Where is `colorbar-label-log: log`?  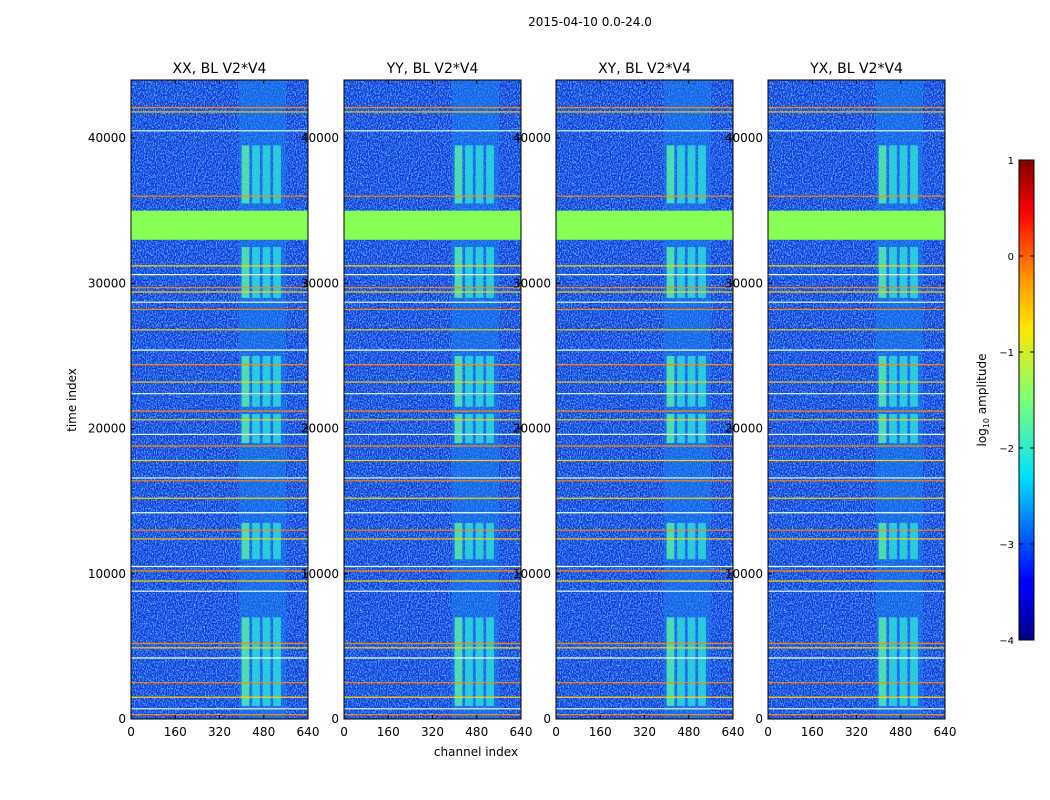 colorbar-label-log: log is located at coordinates (982, 437).